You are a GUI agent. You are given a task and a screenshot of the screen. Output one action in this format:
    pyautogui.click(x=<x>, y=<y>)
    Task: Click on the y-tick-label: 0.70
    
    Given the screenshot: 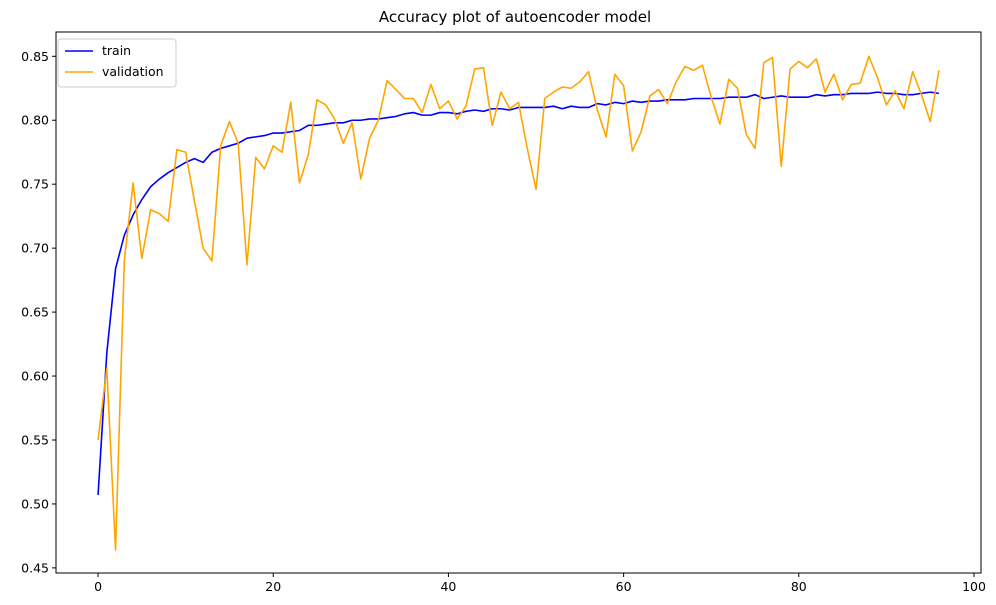 What is the action you would take?
    pyautogui.click(x=35, y=248)
    